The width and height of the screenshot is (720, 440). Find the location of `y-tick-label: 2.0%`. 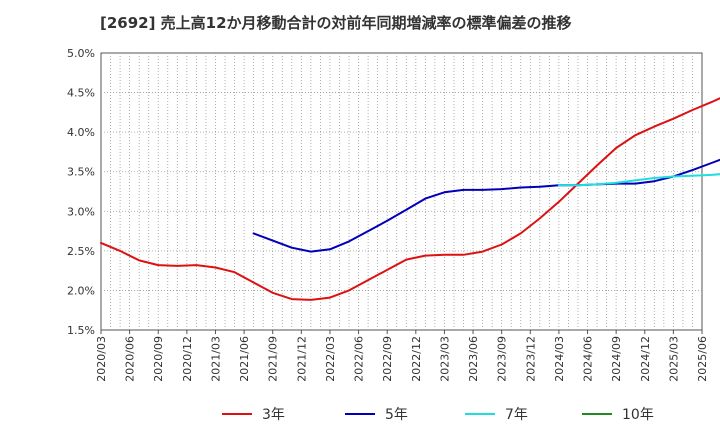

y-tick-label: 2.0% is located at coordinates (81, 290).